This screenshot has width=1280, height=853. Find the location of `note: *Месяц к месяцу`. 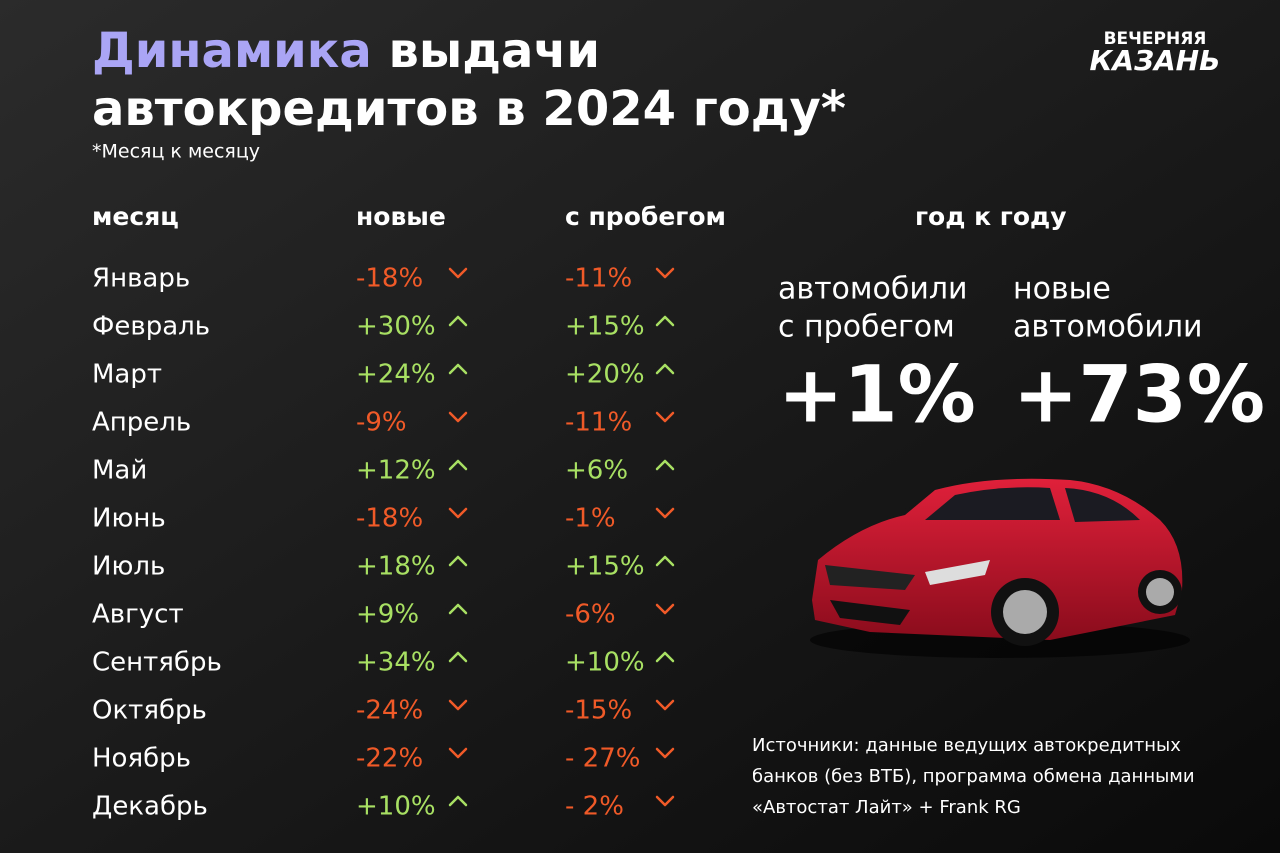

note: *Месяц к месяцу is located at coordinates (176, 152).